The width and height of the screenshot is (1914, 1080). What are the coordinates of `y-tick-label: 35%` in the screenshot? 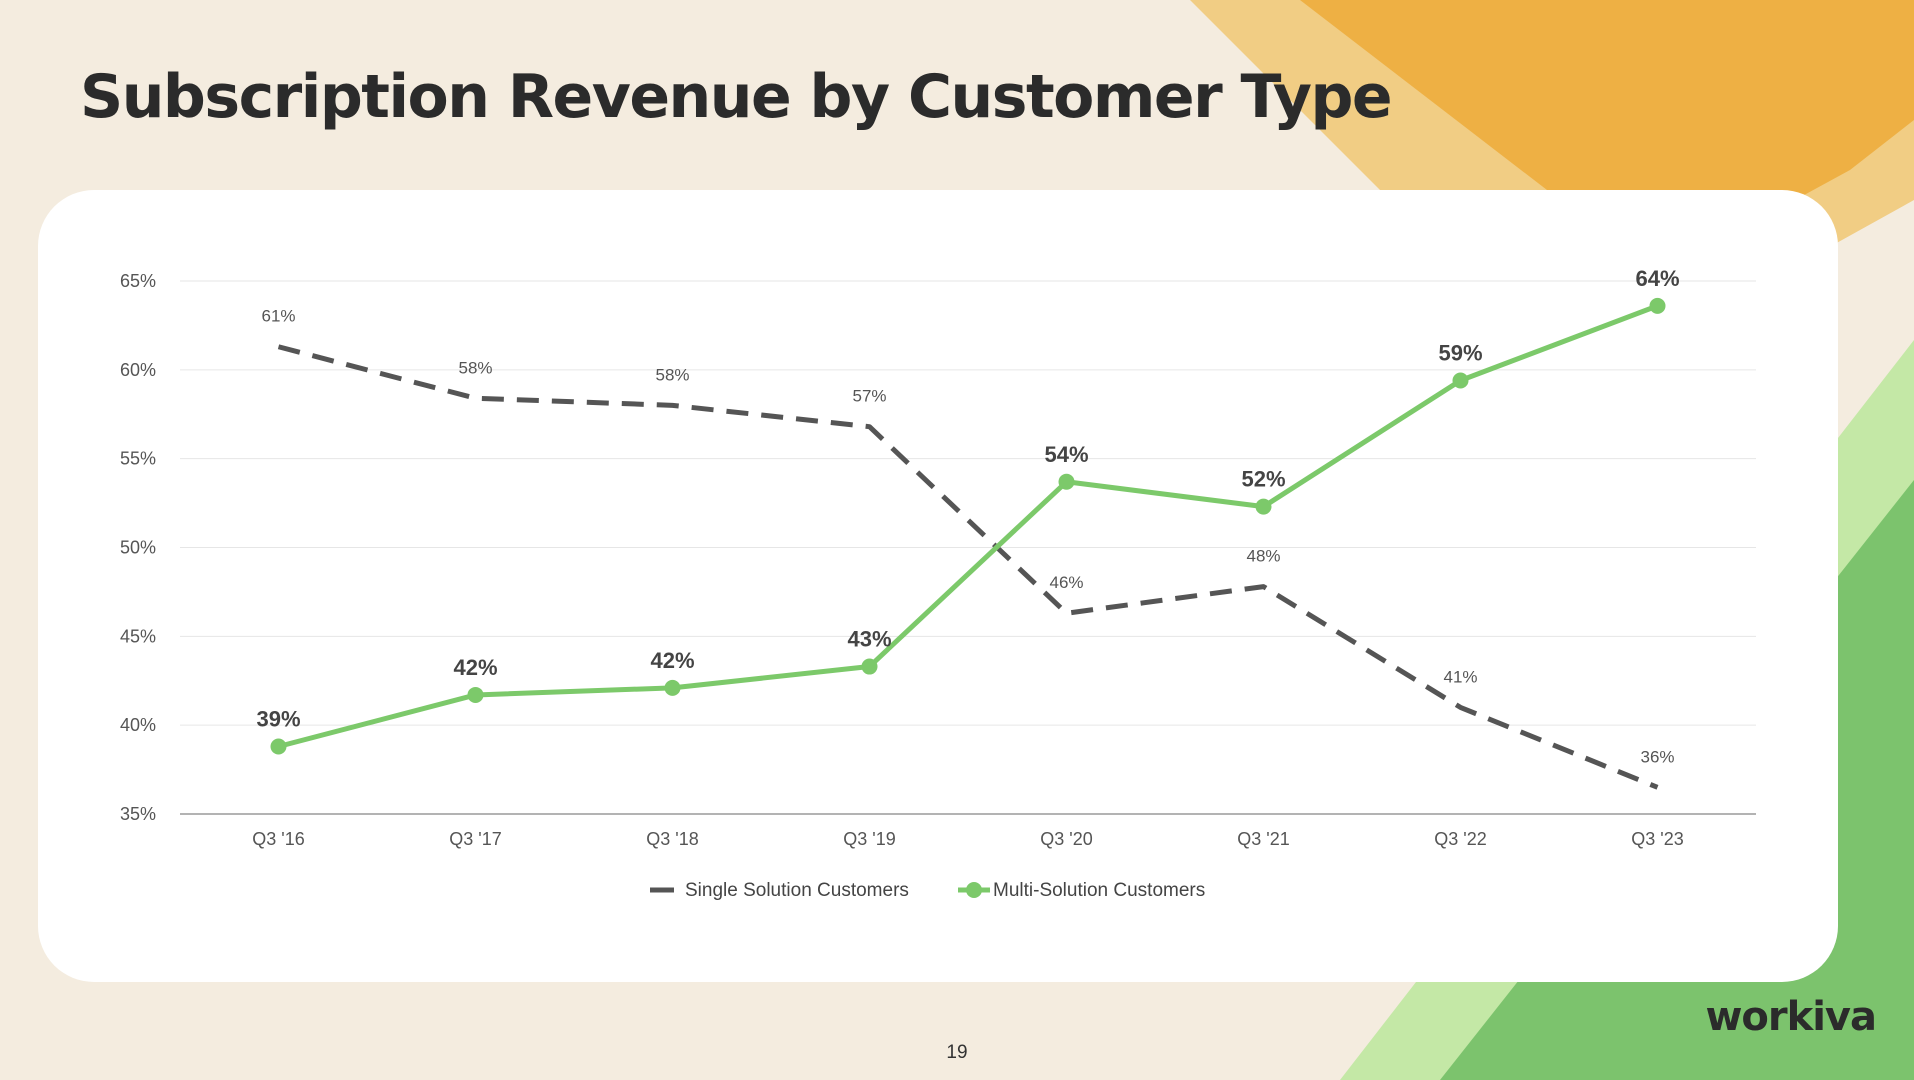 It's located at (138, 814).